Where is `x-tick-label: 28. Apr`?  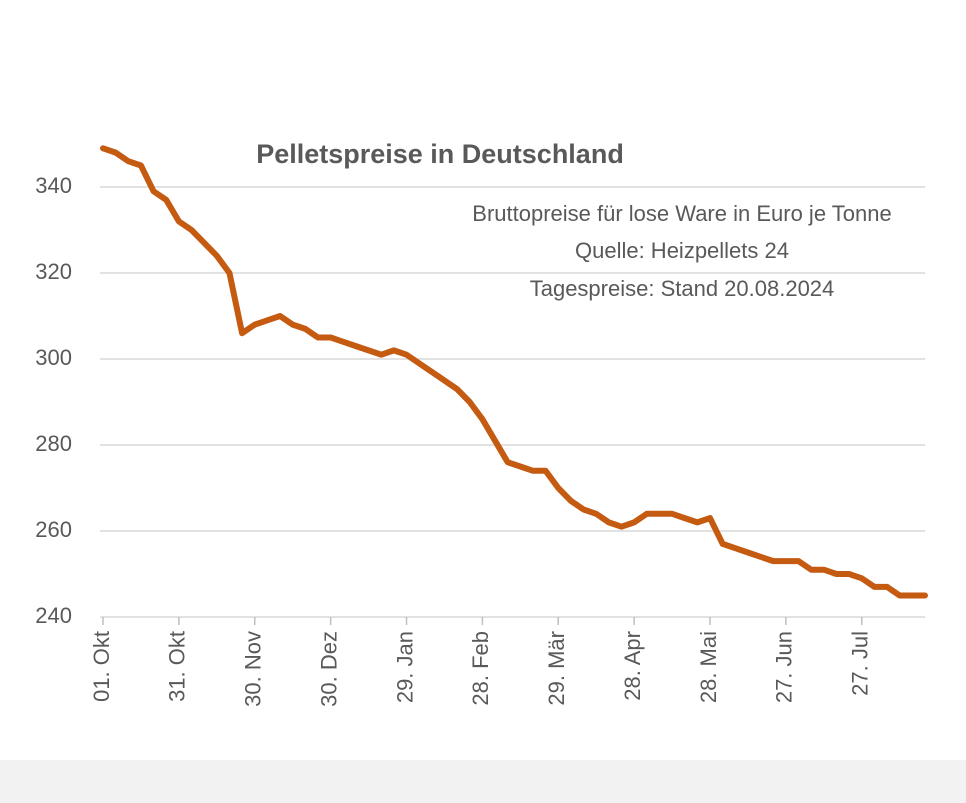 x-tick-label: 28. Apr is located at coordinates (632, 666).